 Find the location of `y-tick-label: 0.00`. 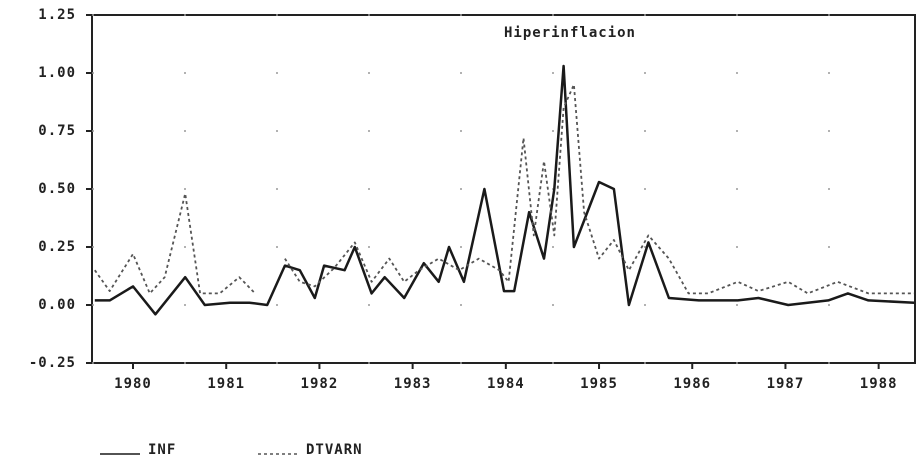

y-tick-label: 0.00 is located at coordinates (57, 305).